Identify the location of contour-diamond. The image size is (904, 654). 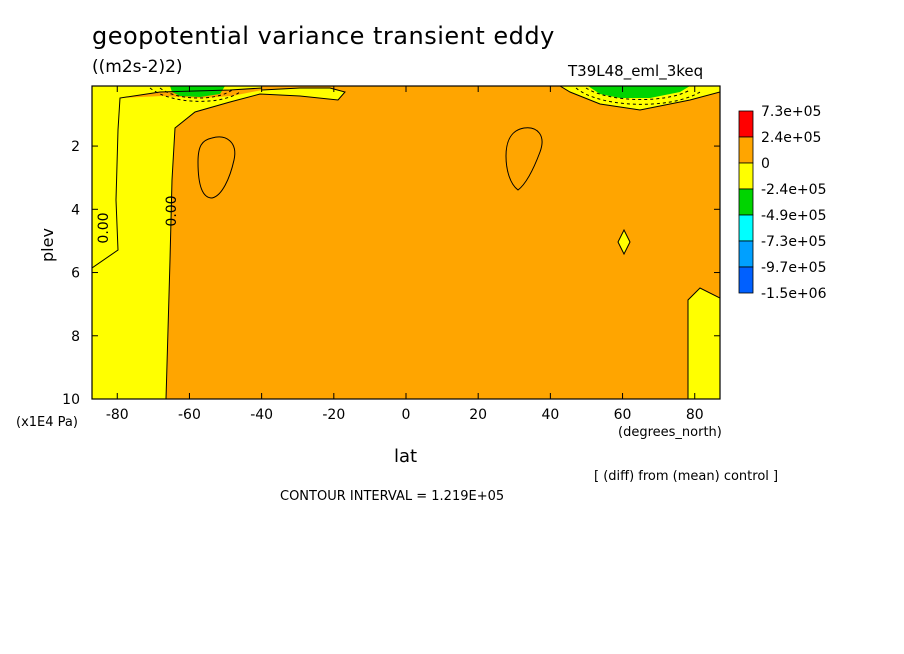
(624, 242).